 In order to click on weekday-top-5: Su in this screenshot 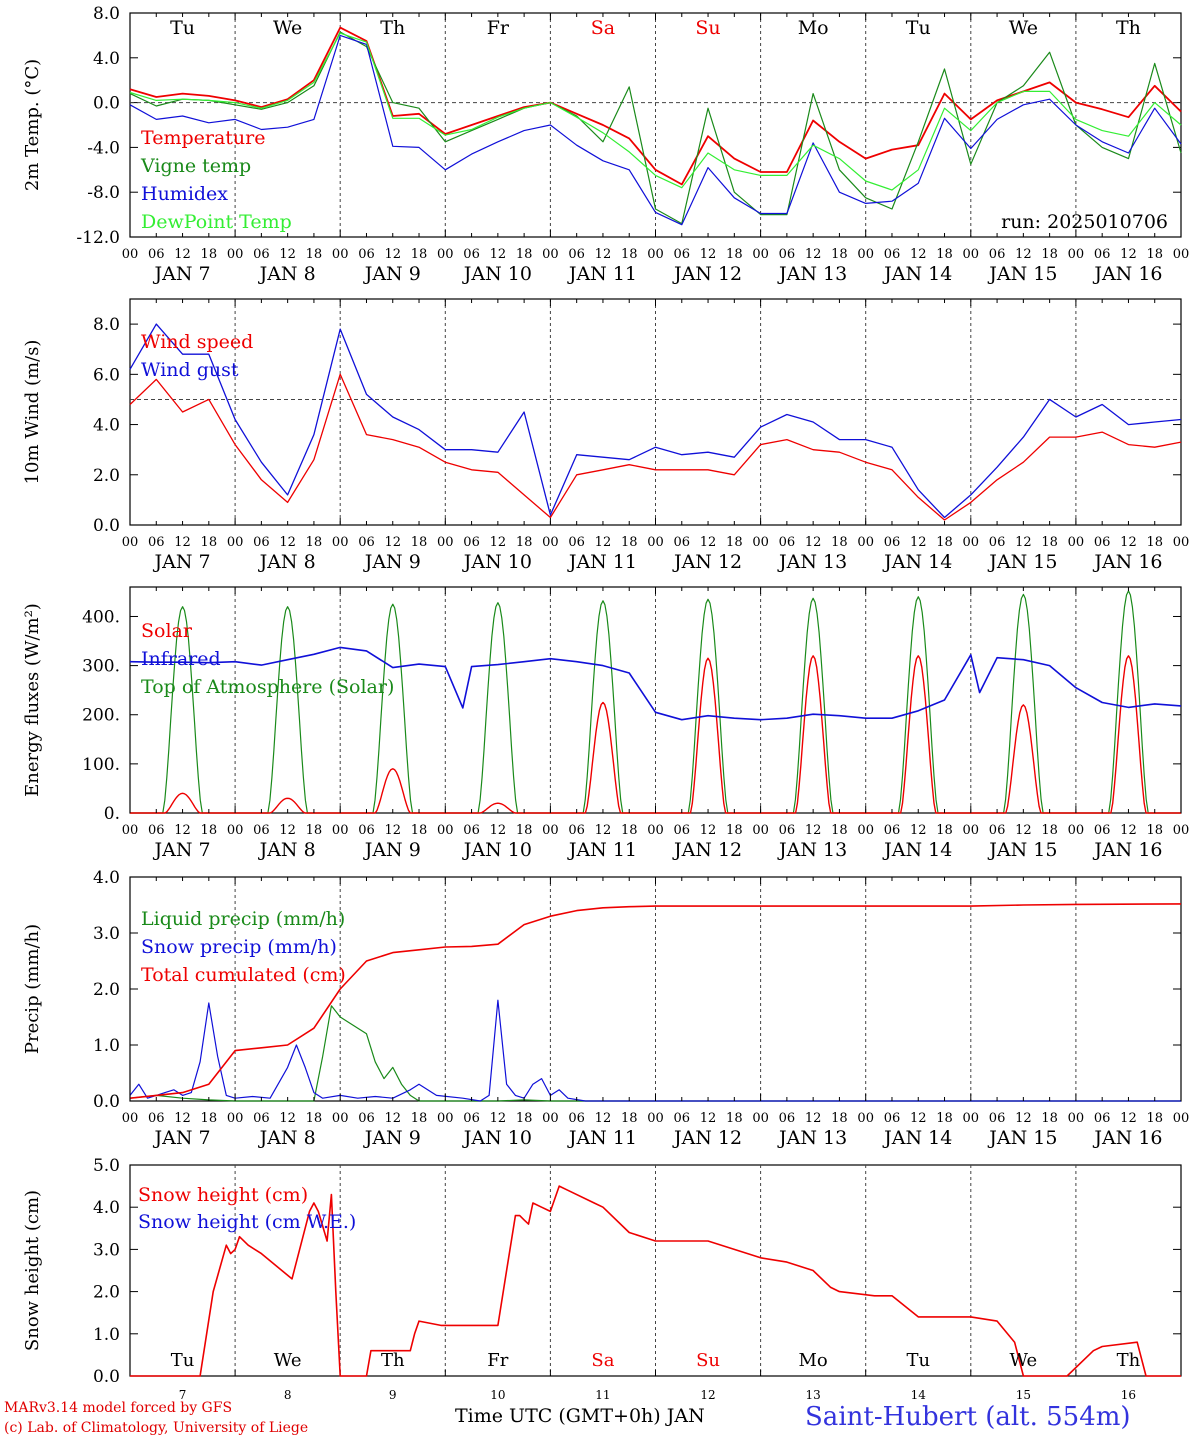, I will do `click(707, 28)`.